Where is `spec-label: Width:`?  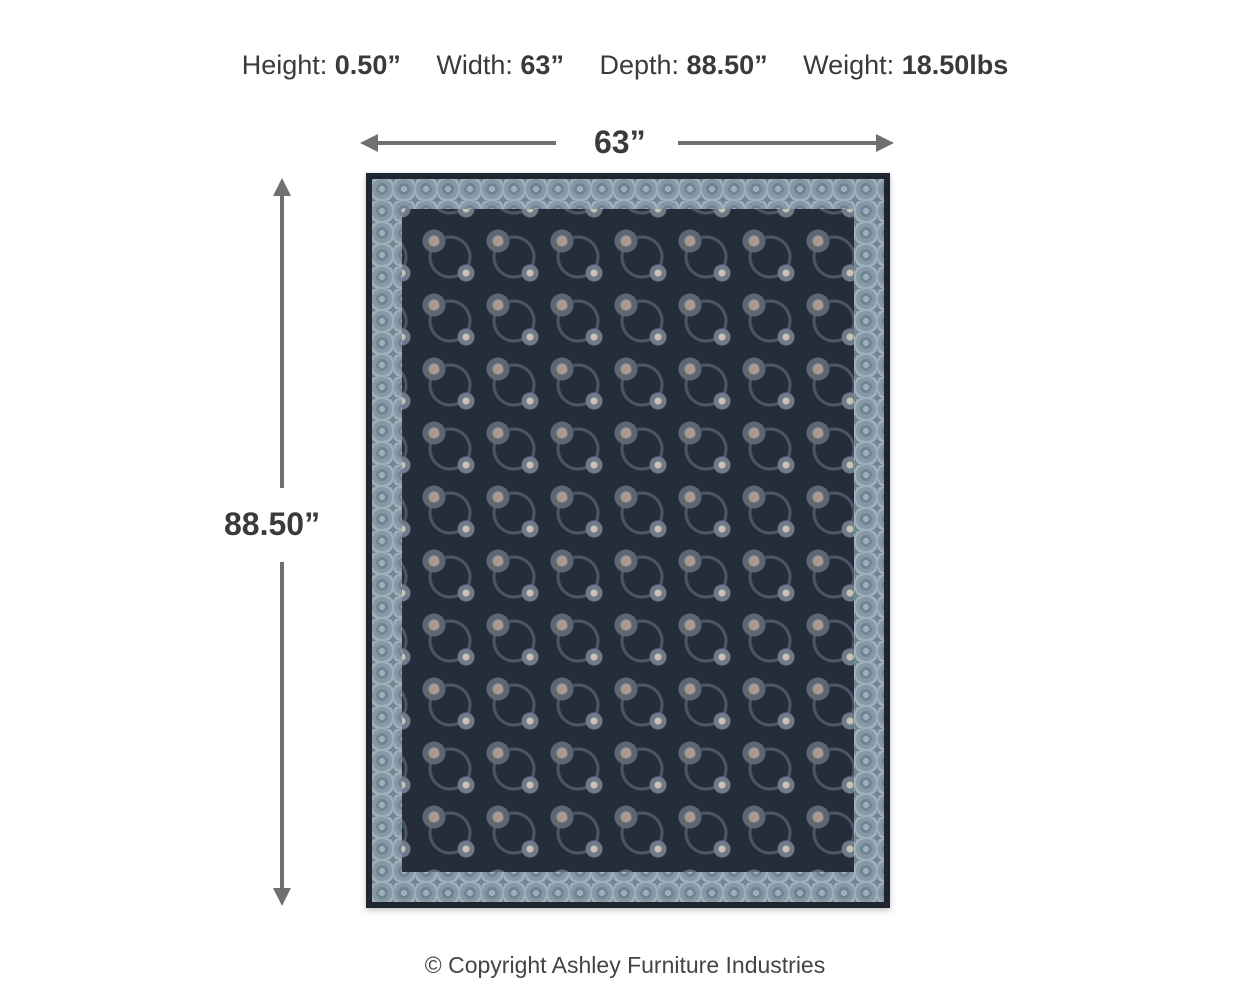 spec-label: Width: is located at coordinates (474, 65).